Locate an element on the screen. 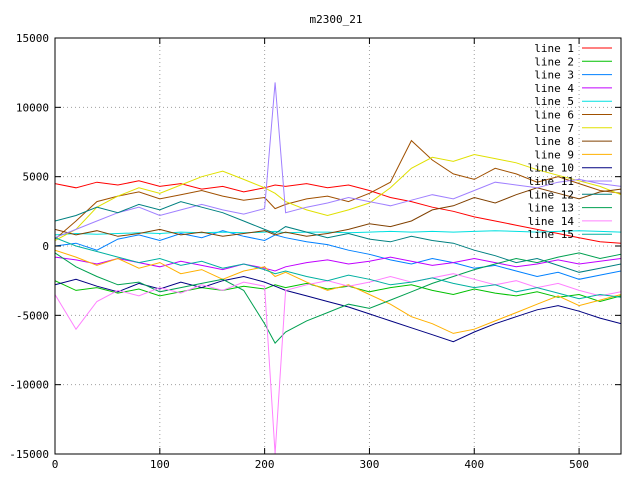 This screenshot has width=640, height=480. y-tick-label: -10000 is located at coordinates (29, 385).